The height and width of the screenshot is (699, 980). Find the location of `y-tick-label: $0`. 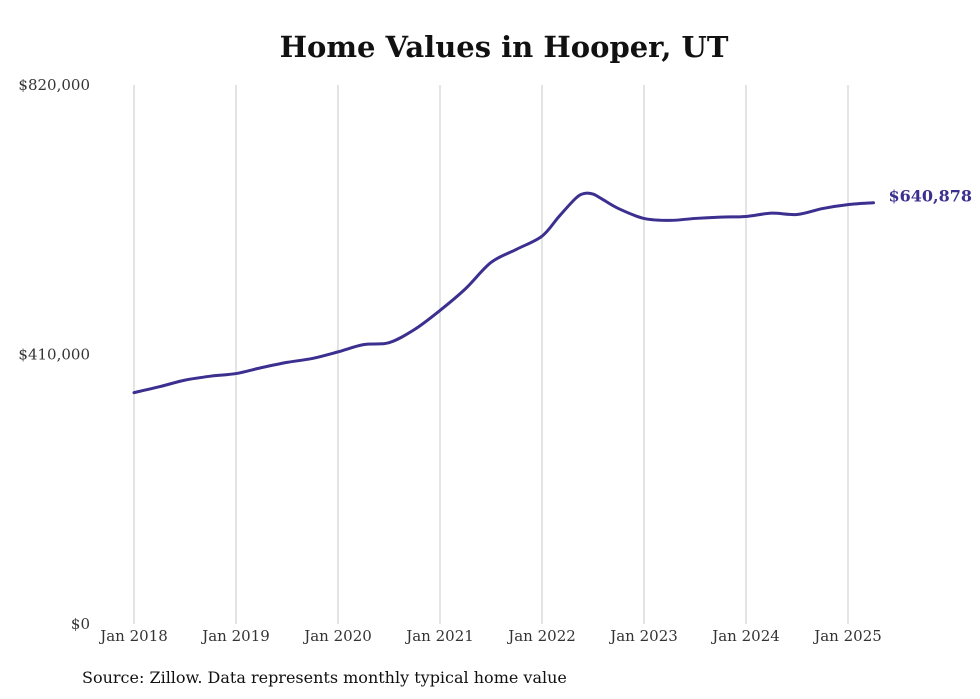

y-tick-label: $0 is located at coordinates (80, 624).